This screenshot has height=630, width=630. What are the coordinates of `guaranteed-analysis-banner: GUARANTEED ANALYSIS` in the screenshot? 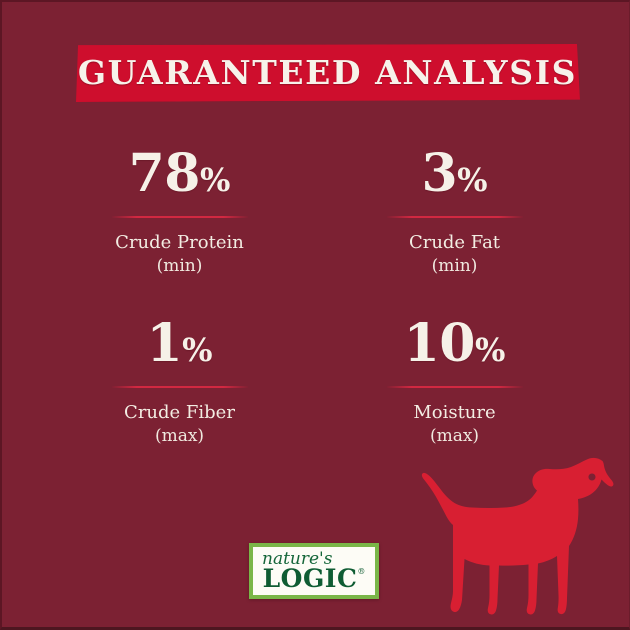 It's located at (328, 73).